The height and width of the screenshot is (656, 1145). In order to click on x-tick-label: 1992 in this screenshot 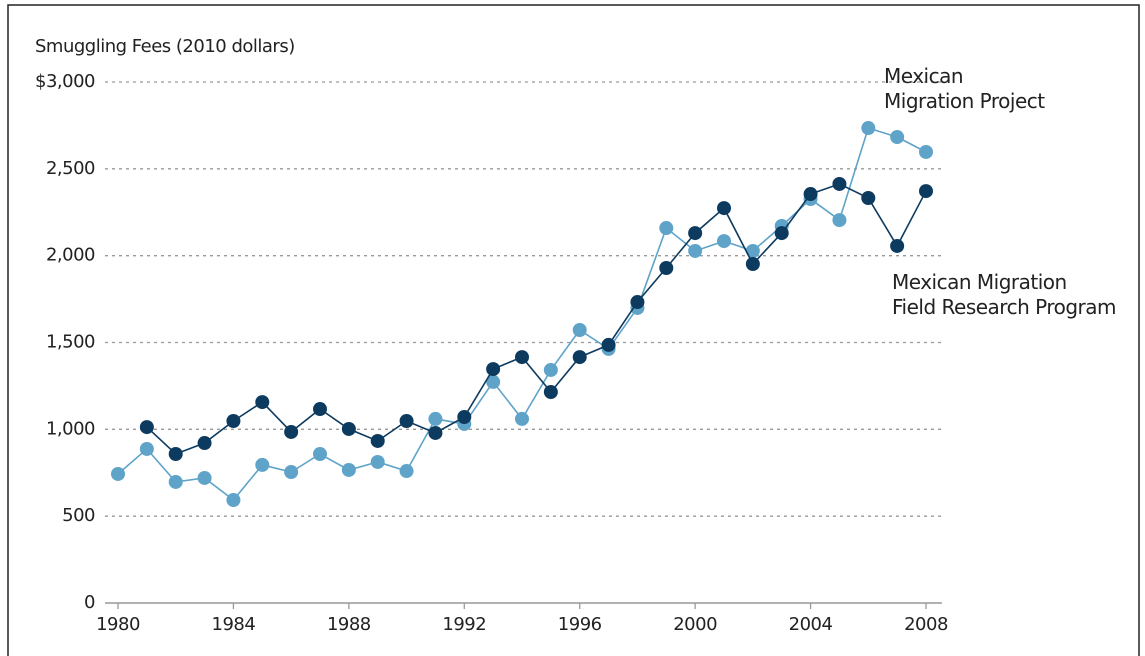, I will do `click(464, 624)`.